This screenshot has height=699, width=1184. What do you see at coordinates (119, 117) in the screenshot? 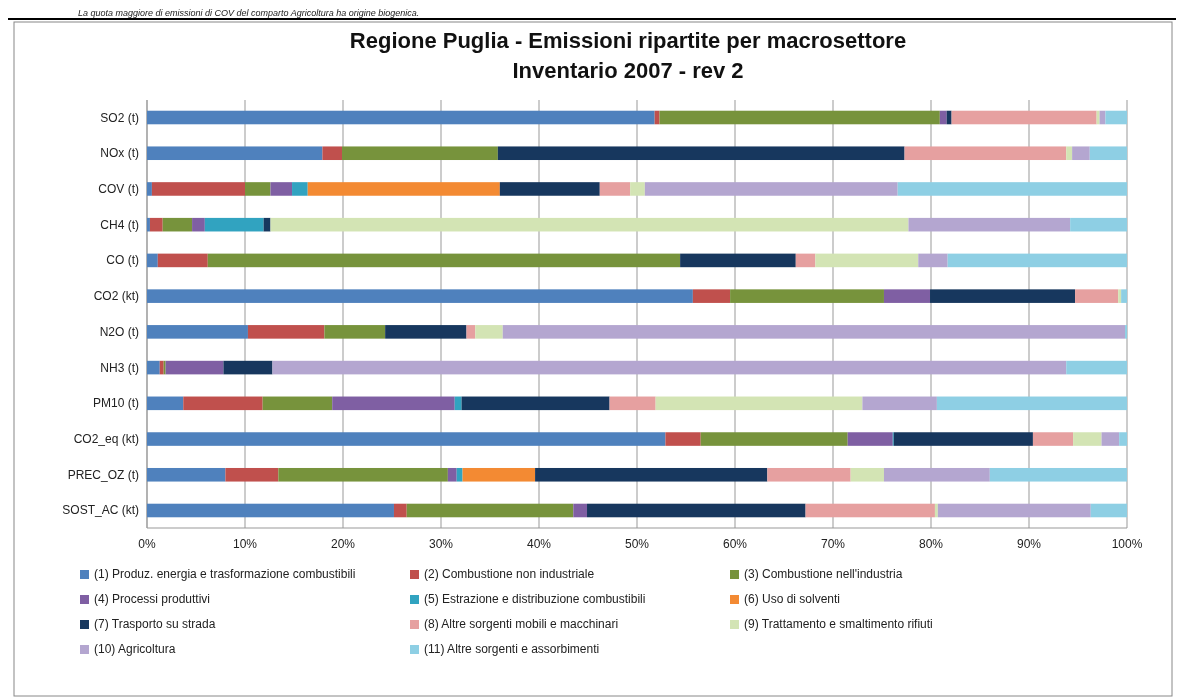
I see `y-tick-label: SO2 (t)` at bounding box center [119, 117].